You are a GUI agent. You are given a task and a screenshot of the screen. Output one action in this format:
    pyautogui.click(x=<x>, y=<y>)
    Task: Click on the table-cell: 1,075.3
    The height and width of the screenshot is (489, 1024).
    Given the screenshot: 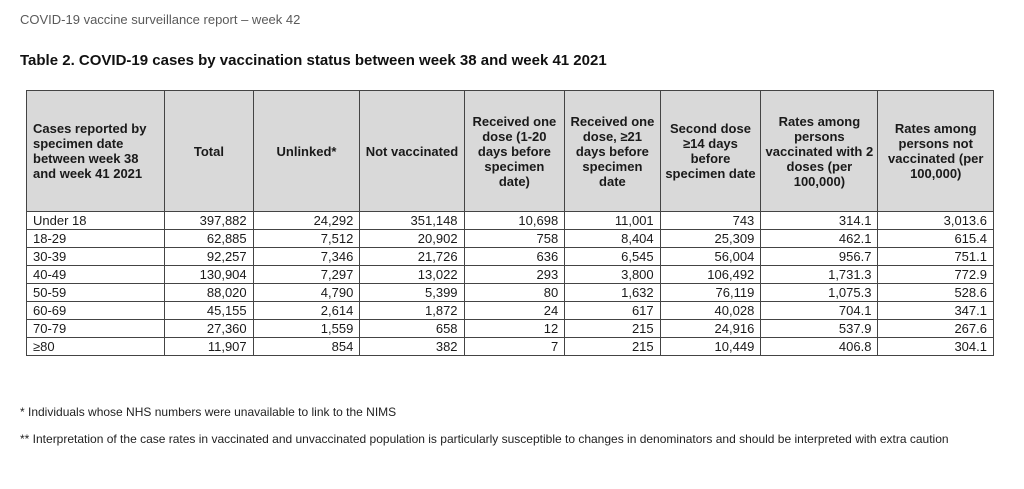 What is the action you would take?
    pyautogui.click(x=819, y=292)
    